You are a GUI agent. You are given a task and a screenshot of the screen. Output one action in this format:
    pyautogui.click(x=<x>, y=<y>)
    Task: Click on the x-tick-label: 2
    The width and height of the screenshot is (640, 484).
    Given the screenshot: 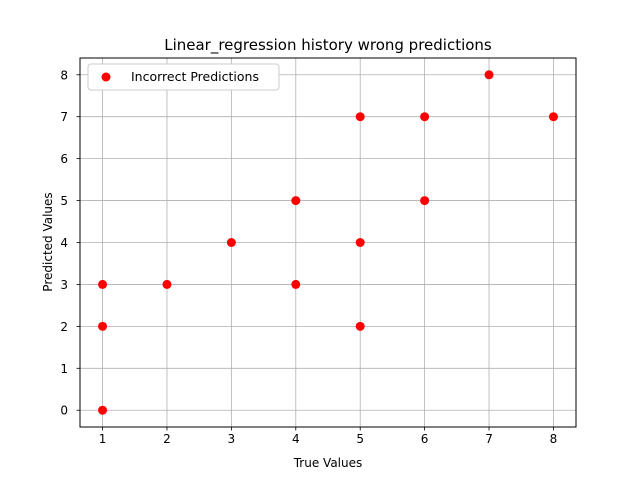 What is the action you would take?
    pyautogui.click(x=167, y=439)
    